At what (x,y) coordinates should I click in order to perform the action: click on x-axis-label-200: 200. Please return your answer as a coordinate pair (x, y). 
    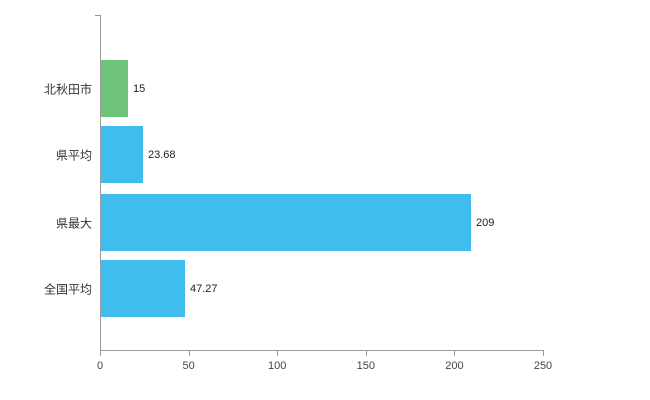
    Looking at the image, I should click on (454, 366).